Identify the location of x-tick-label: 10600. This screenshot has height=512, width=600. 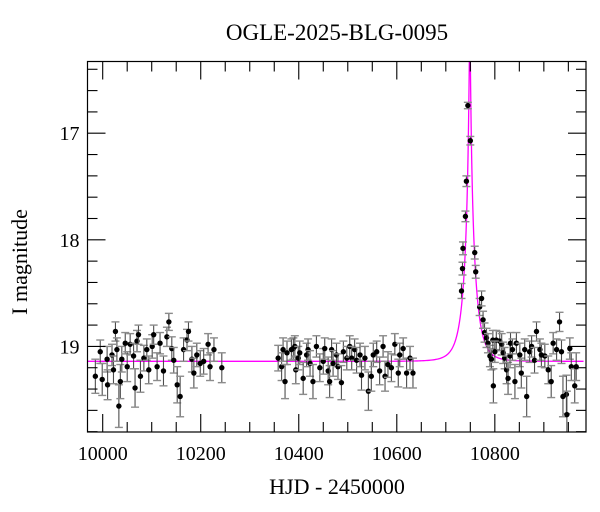
(397, 454).